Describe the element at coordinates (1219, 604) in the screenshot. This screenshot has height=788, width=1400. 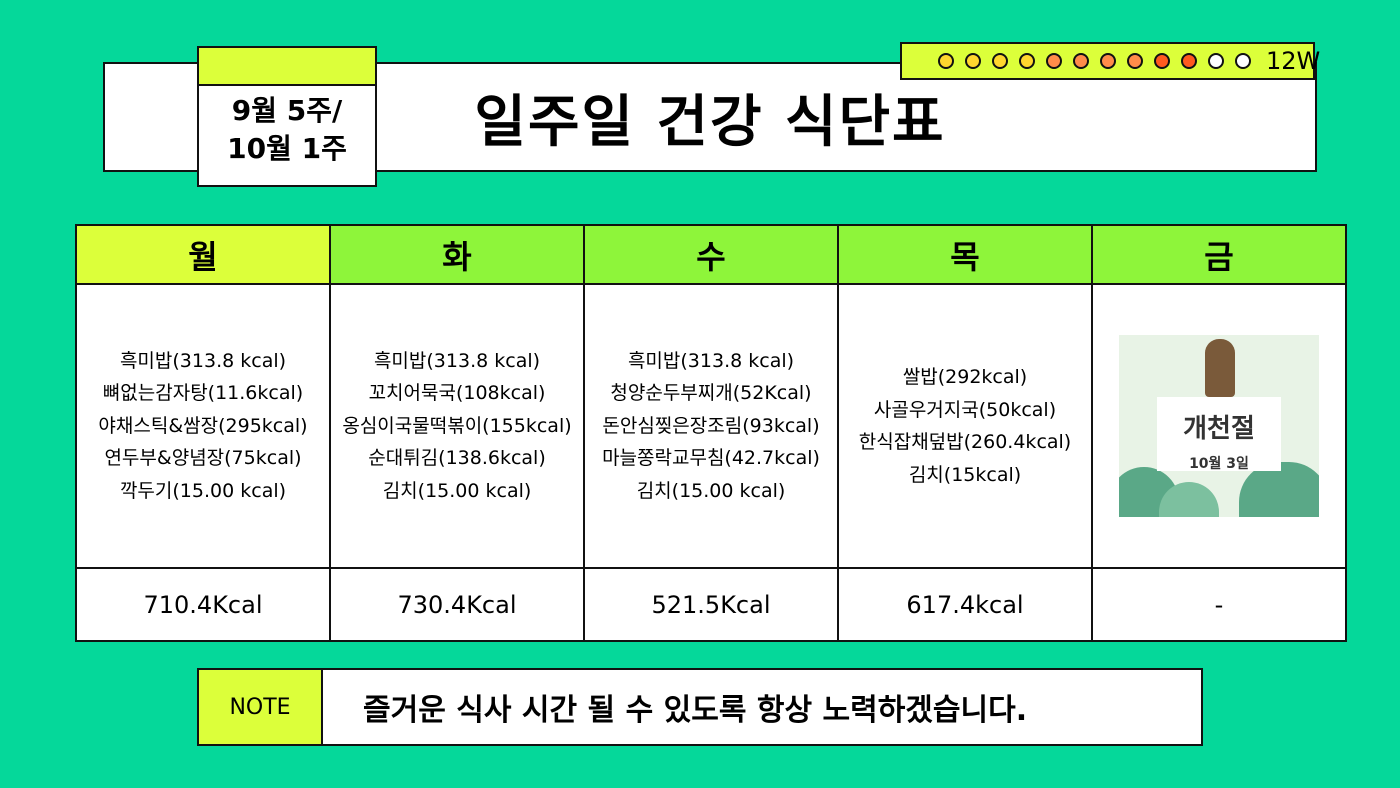
I see `total-fri: -` at that location.